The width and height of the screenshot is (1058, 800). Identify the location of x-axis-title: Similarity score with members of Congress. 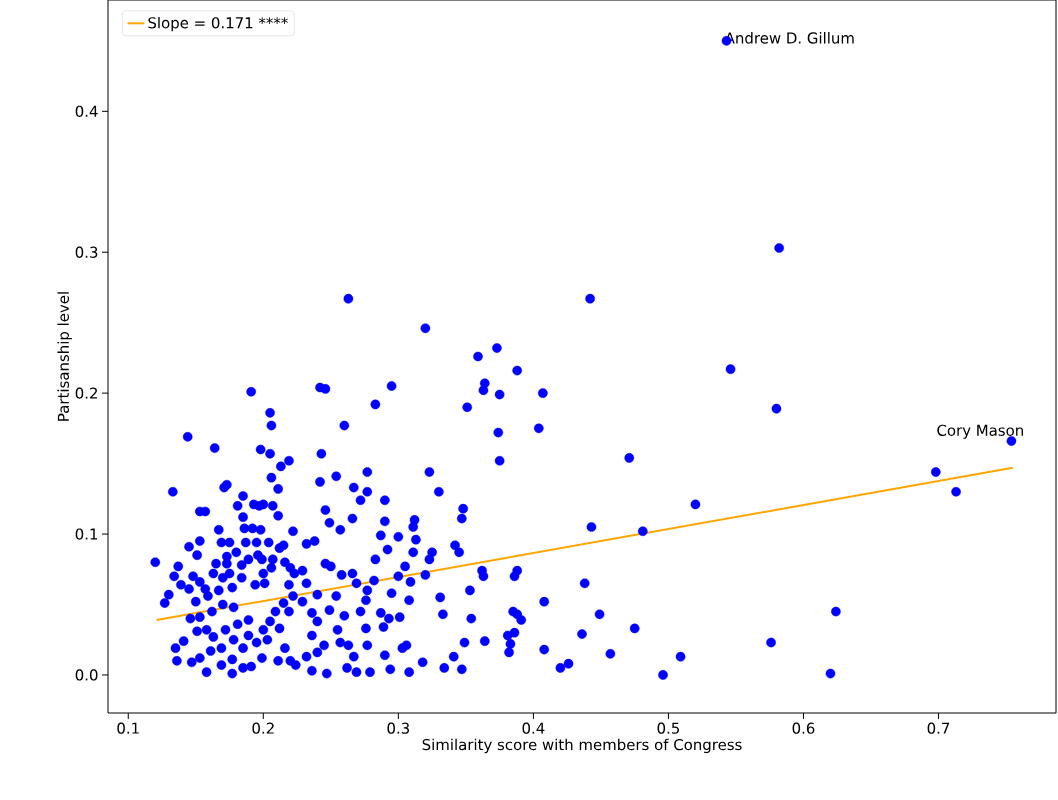
(582, 746).